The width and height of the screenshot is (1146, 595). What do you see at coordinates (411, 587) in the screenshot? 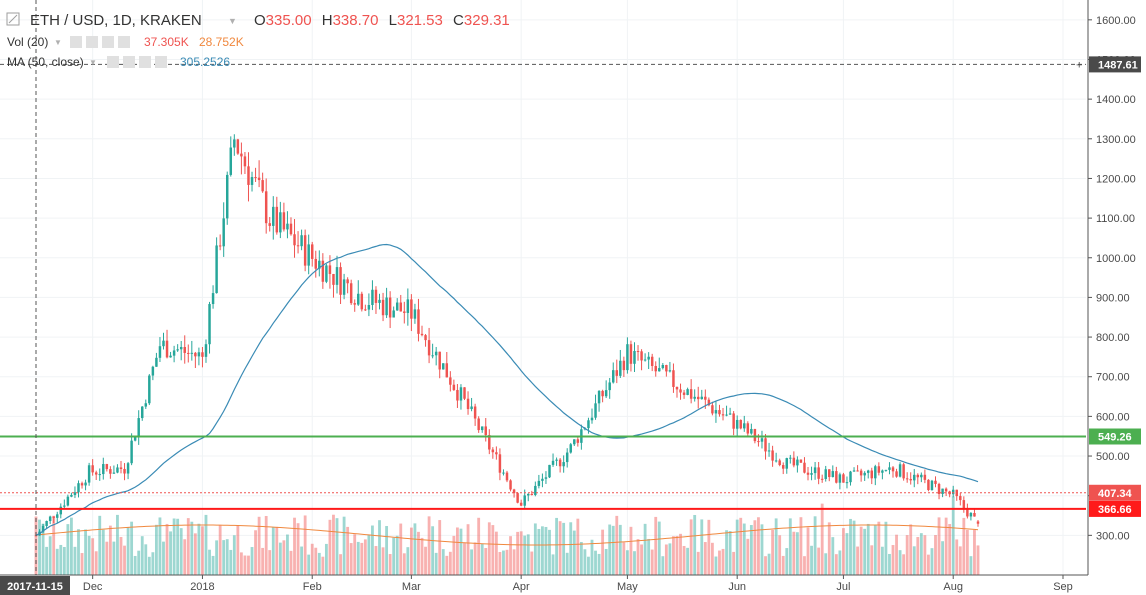
I see `x-tick-label: Mar` at bounding box center [411, 587].